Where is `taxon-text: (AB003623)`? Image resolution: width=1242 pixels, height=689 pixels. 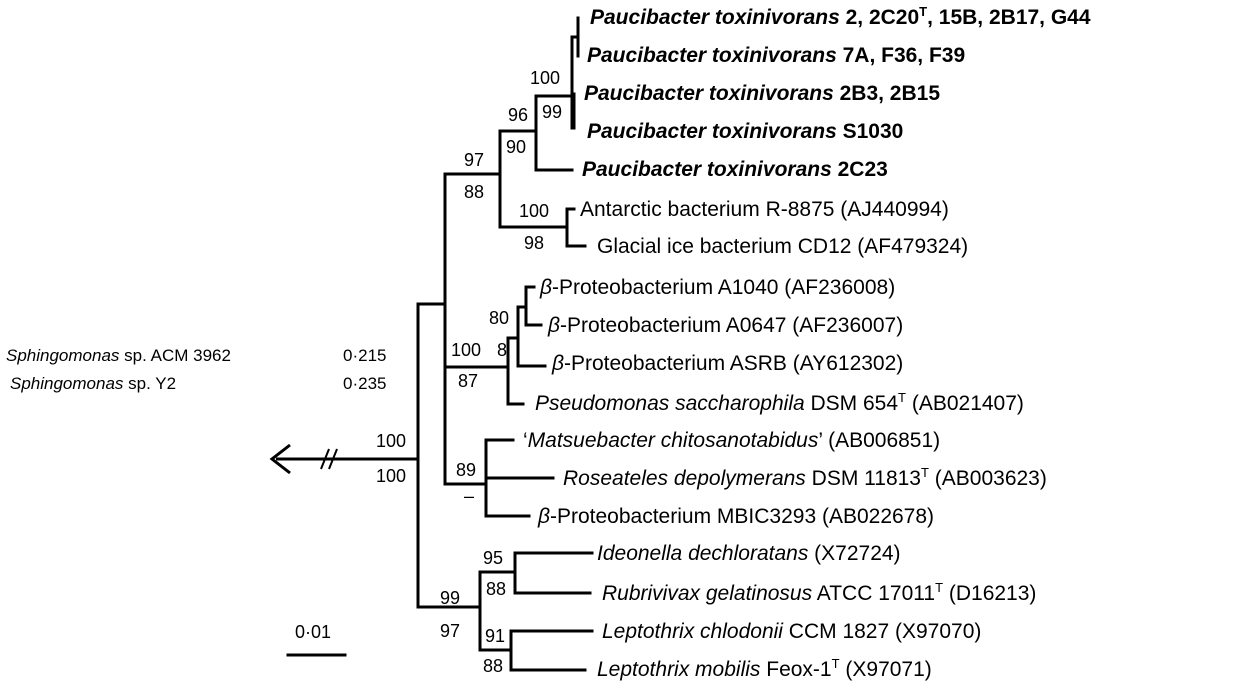
taxon-text: (AB003623) is located at coordinates (987, 478).